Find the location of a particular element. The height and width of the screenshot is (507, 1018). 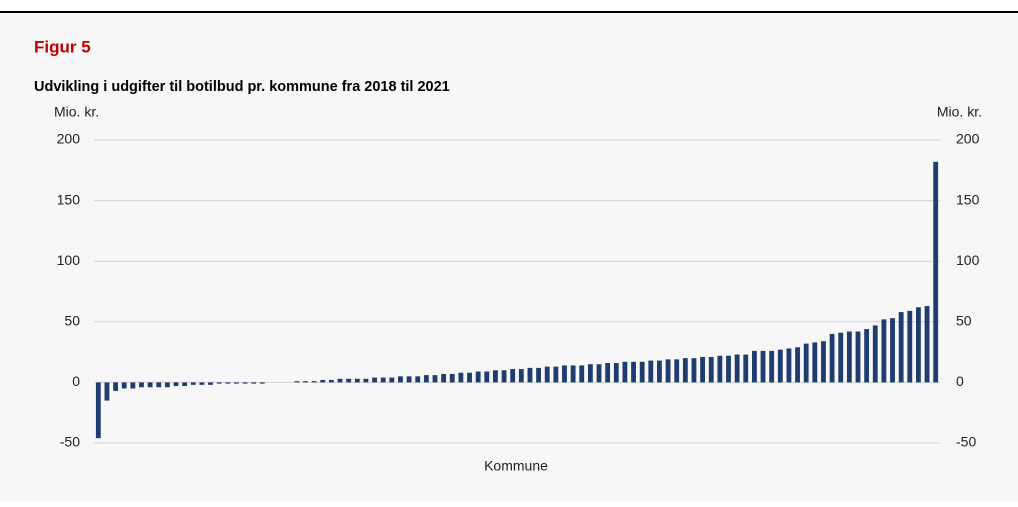

y2-tick-label: 50 is located at coordinates (964, 321).